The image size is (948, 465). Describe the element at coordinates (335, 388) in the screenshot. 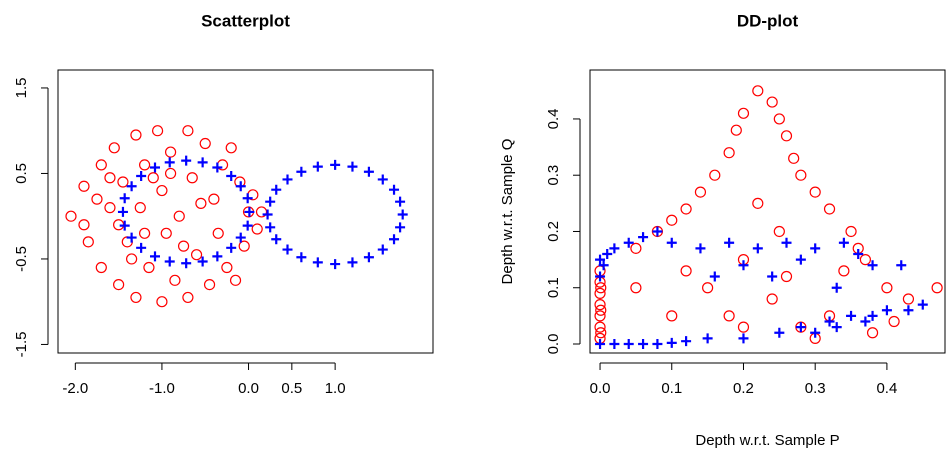

I see `x-tick-label: 1.0` at that location.